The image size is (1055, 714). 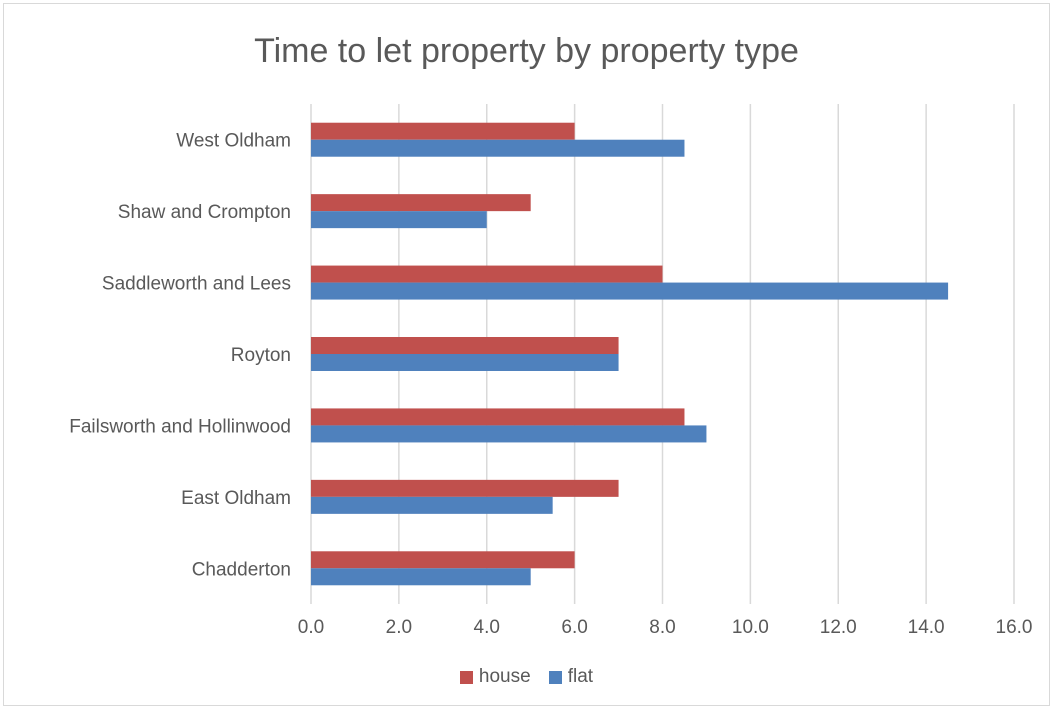 I want to click on x-tick-label: 14.0, so click(x=926, y=627).